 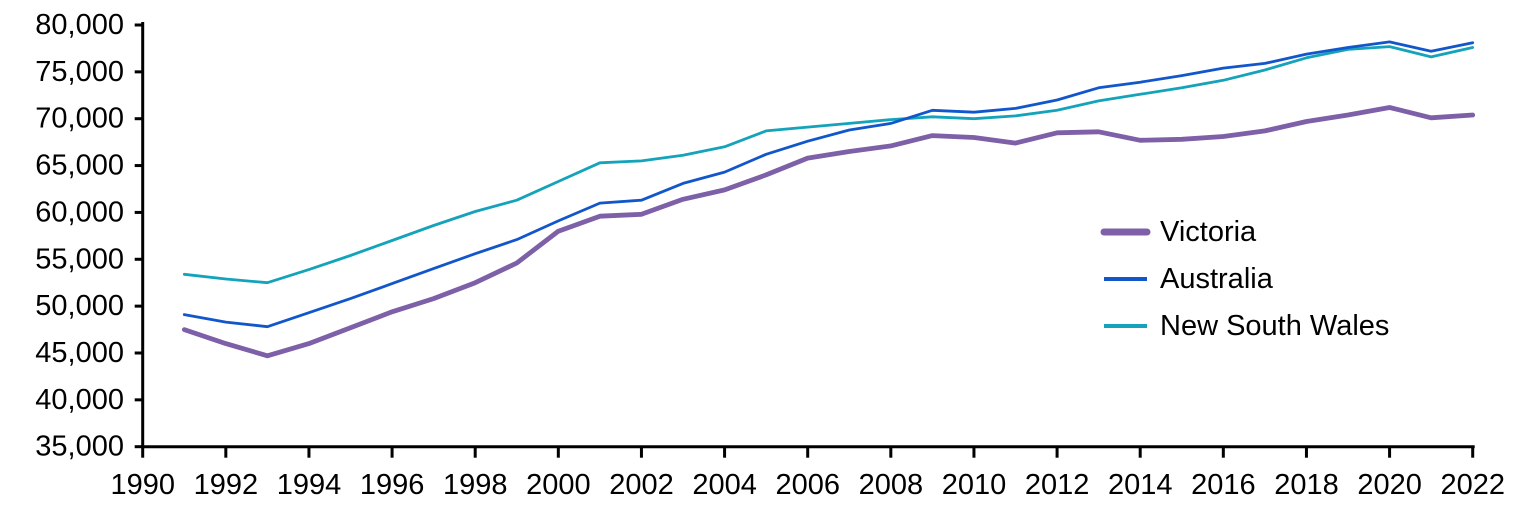 What do you see at coordinates (1057, 485) in the screenshot?
I see `x-tick-label: 2012` at bounding box center [1057, 485].